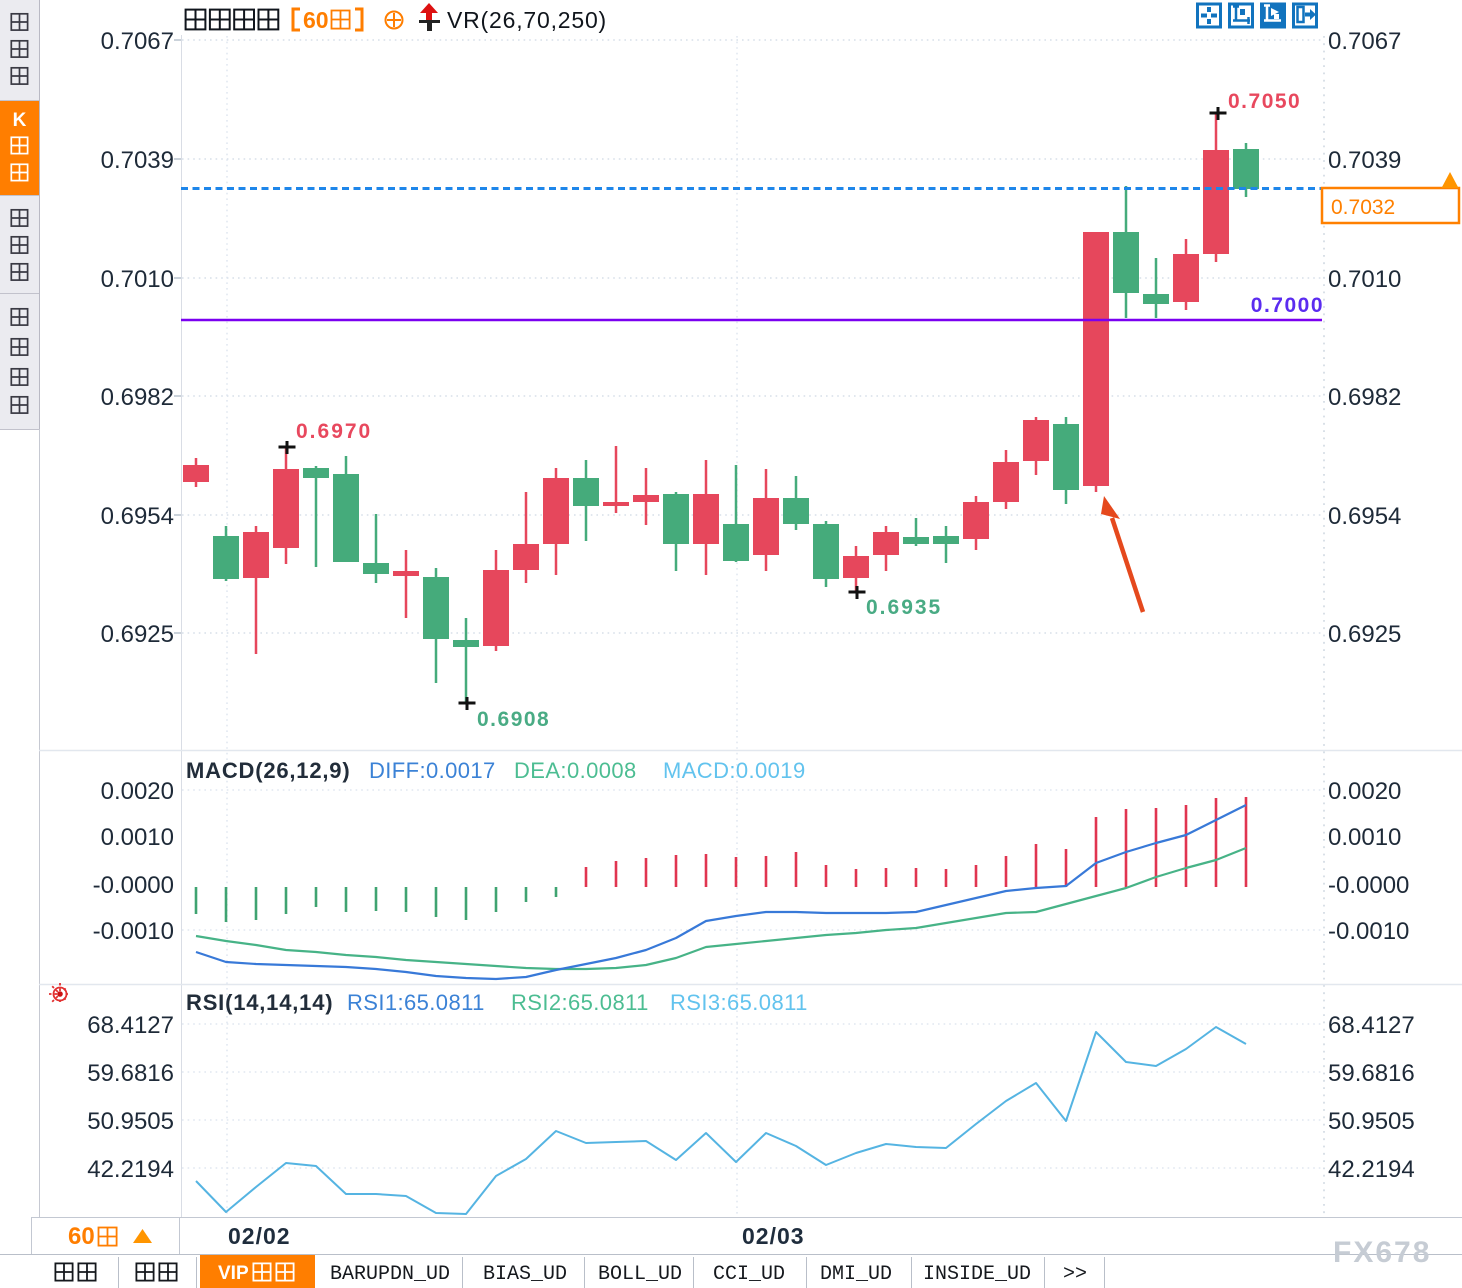  I want to click on svg-text: RSI1:65.0811, so click(416, 1002).